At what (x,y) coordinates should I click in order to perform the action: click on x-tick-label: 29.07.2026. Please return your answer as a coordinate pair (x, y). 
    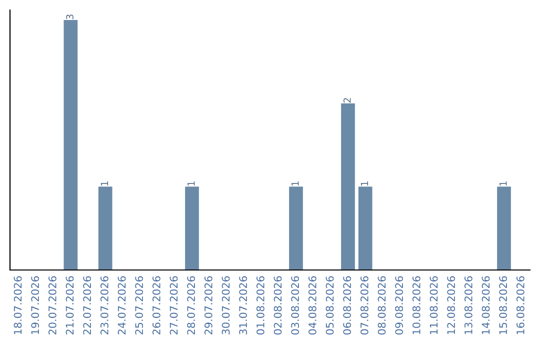
    Looking at the image, I should click on (208, 305).